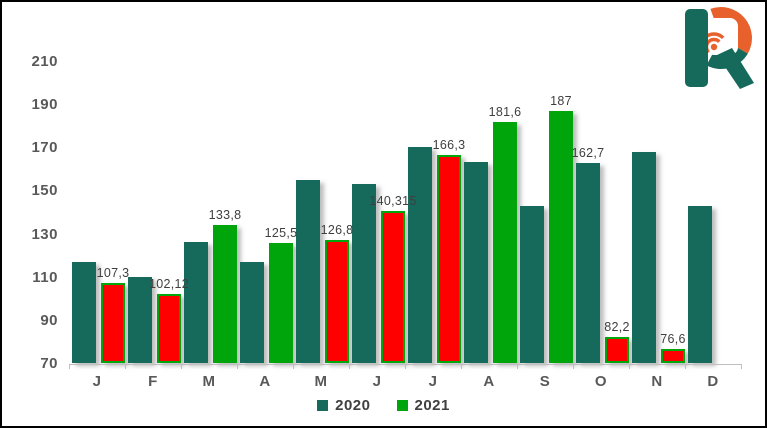  Describe the element at coordinates (588, 263) in the screenshot. I see `bar-2020-O` at that location.